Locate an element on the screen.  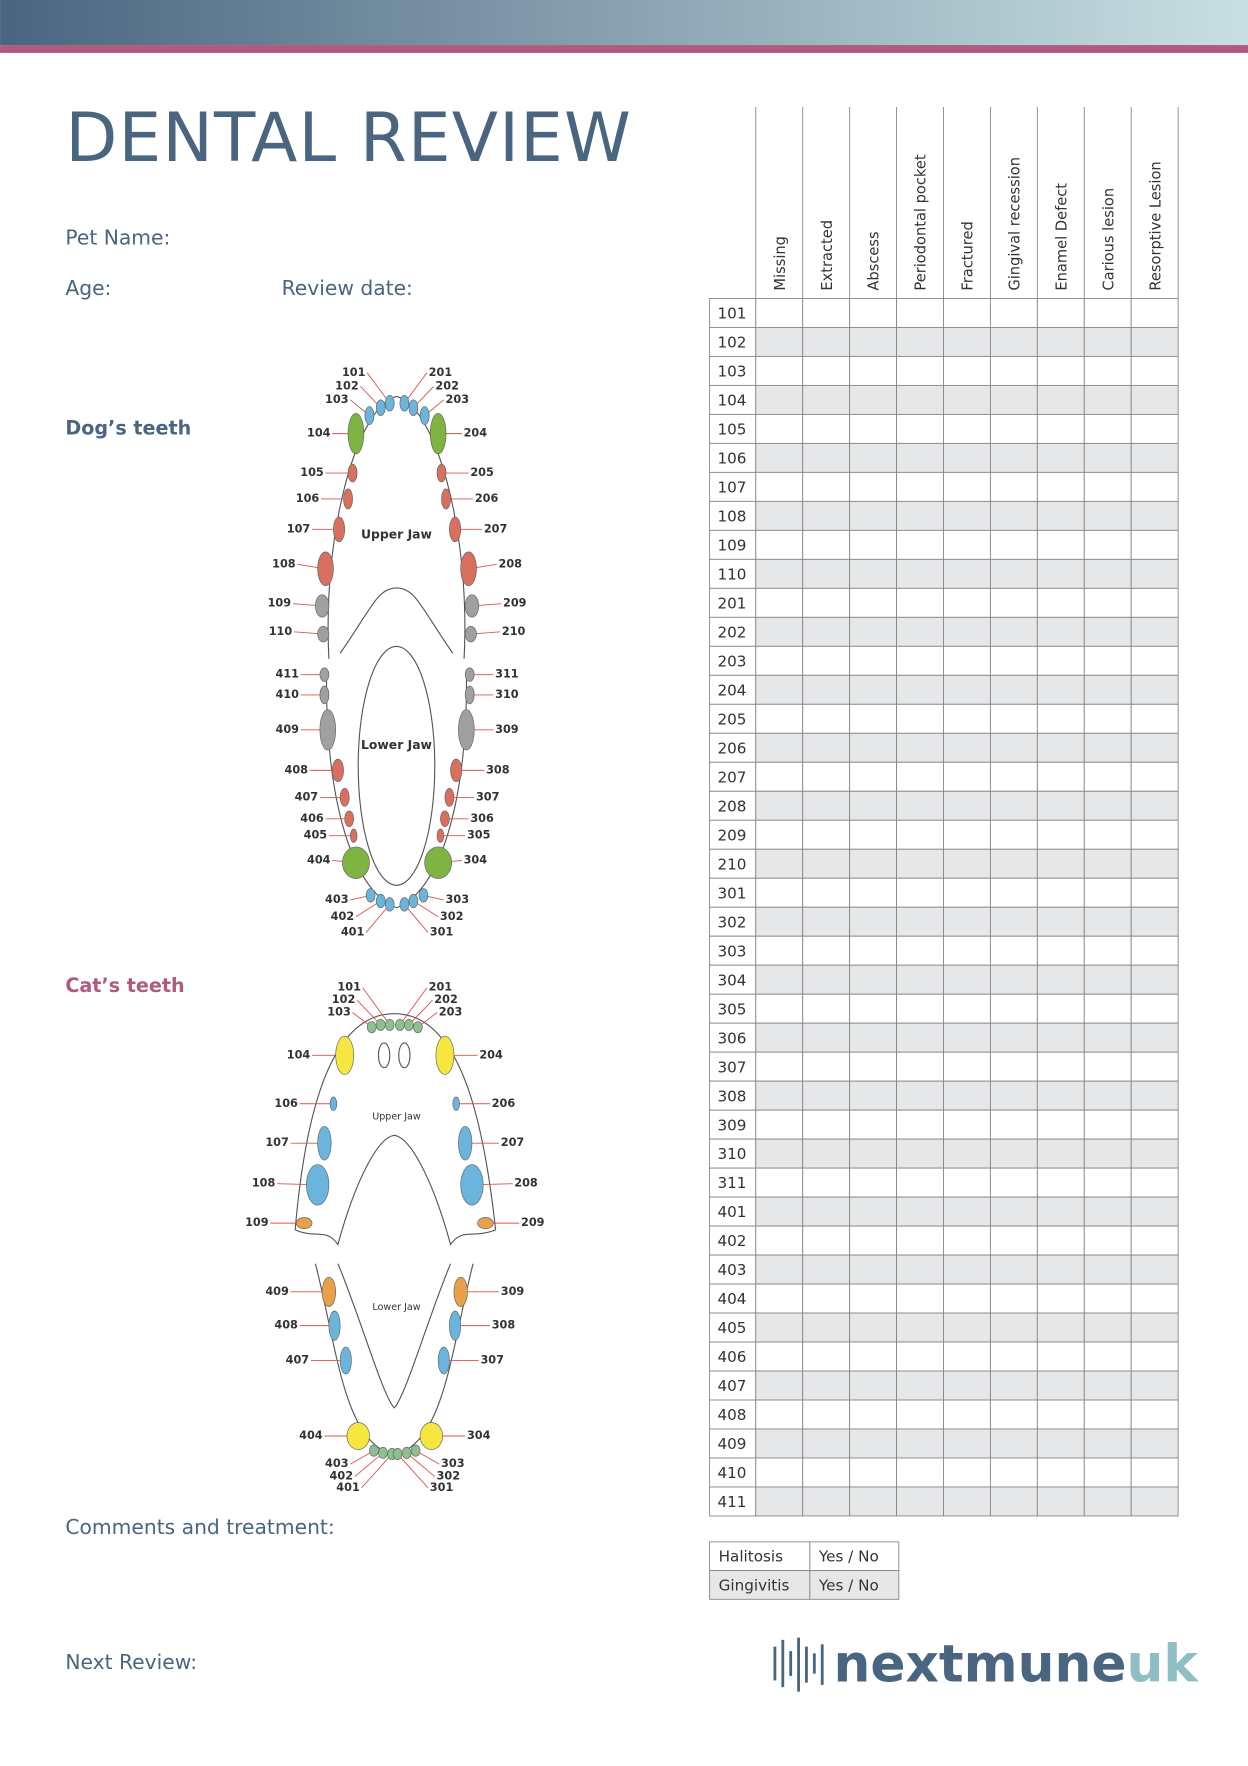
review-date-label: Review date: is located at coordinates (347, 288).